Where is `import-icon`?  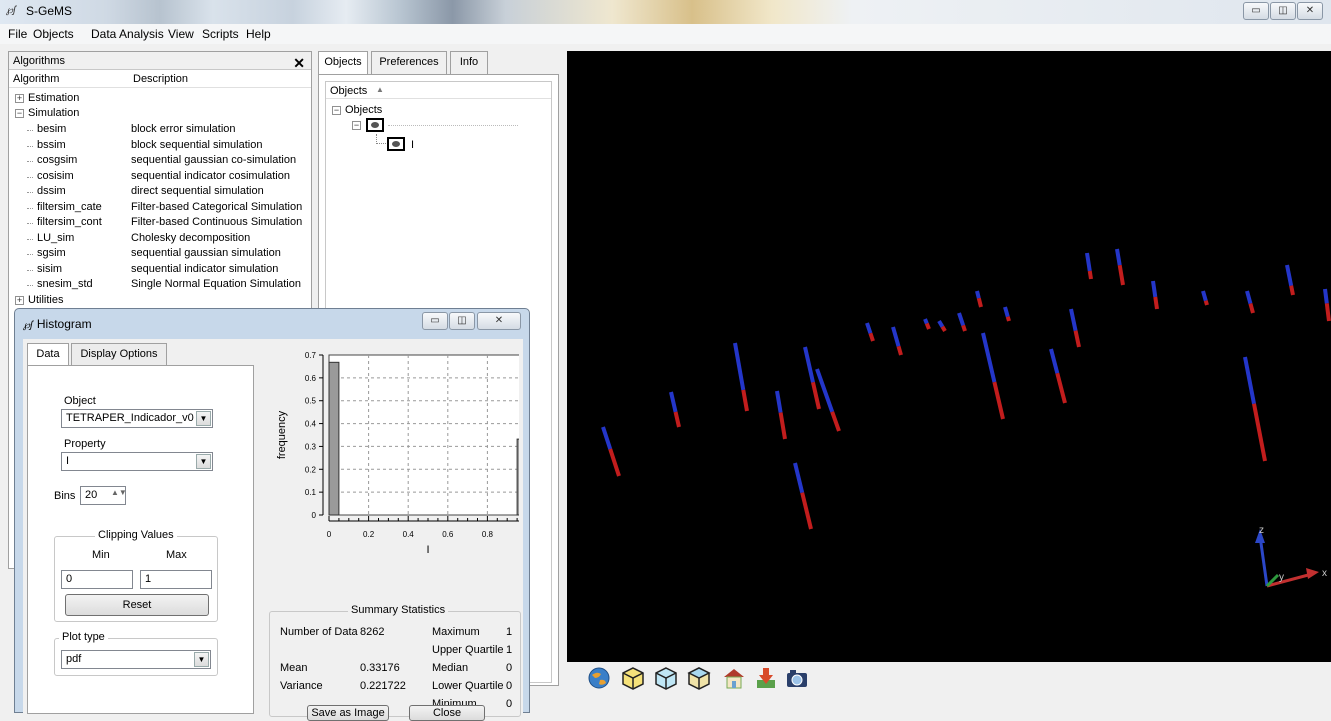
import-icon is located at coordinates (766, 678).